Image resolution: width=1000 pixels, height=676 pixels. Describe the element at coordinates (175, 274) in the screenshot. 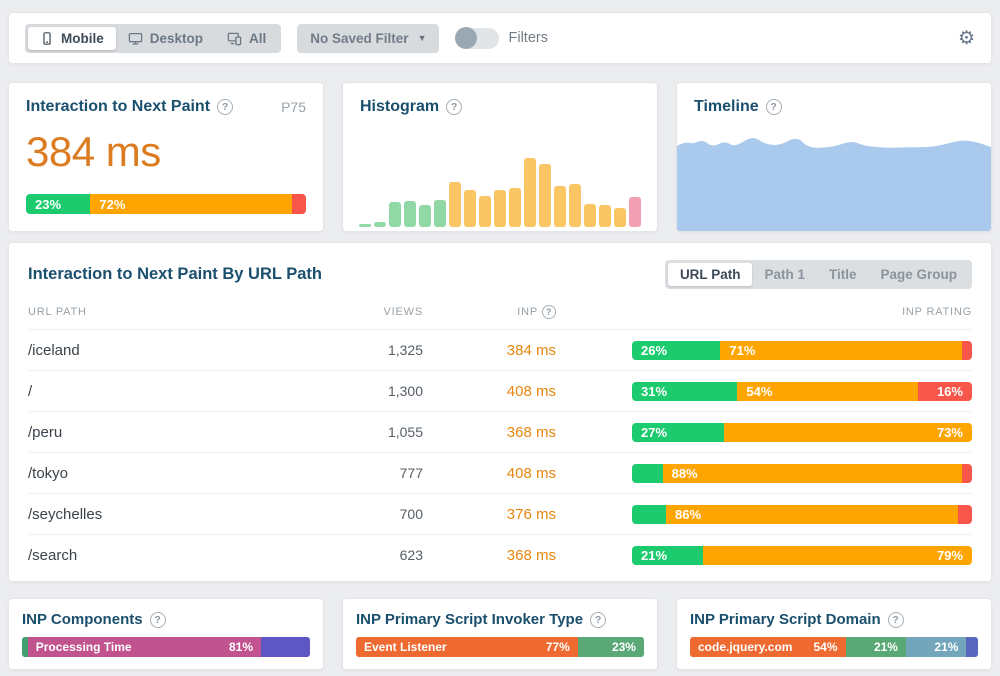

I see `table-title: Interaction to Next Paint By URL Path` at that location.